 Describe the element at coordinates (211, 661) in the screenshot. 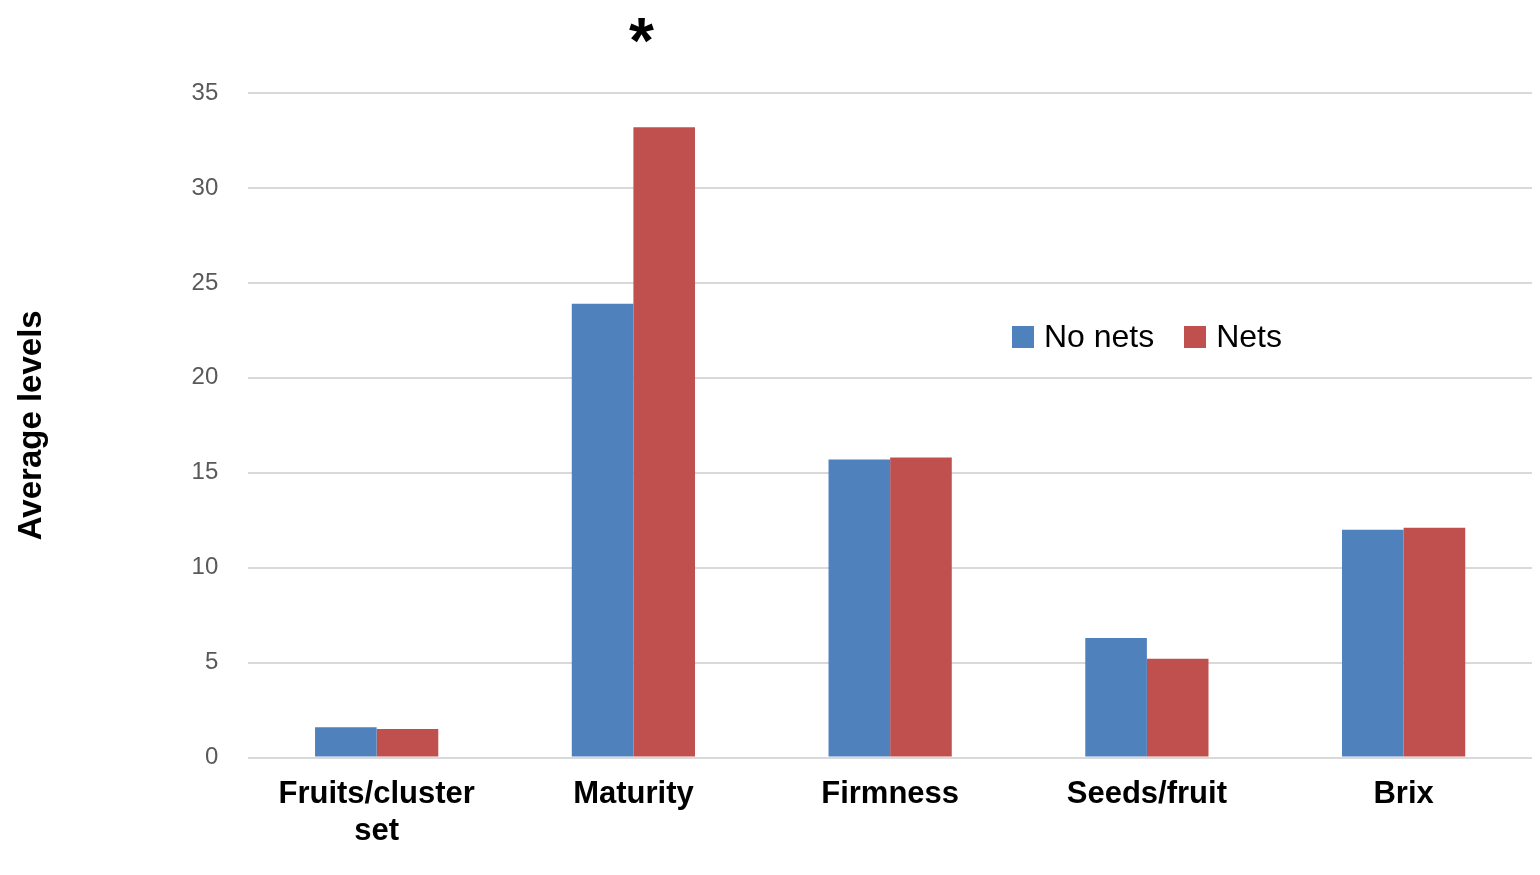

I see `y-tick-label: 5` at that location.